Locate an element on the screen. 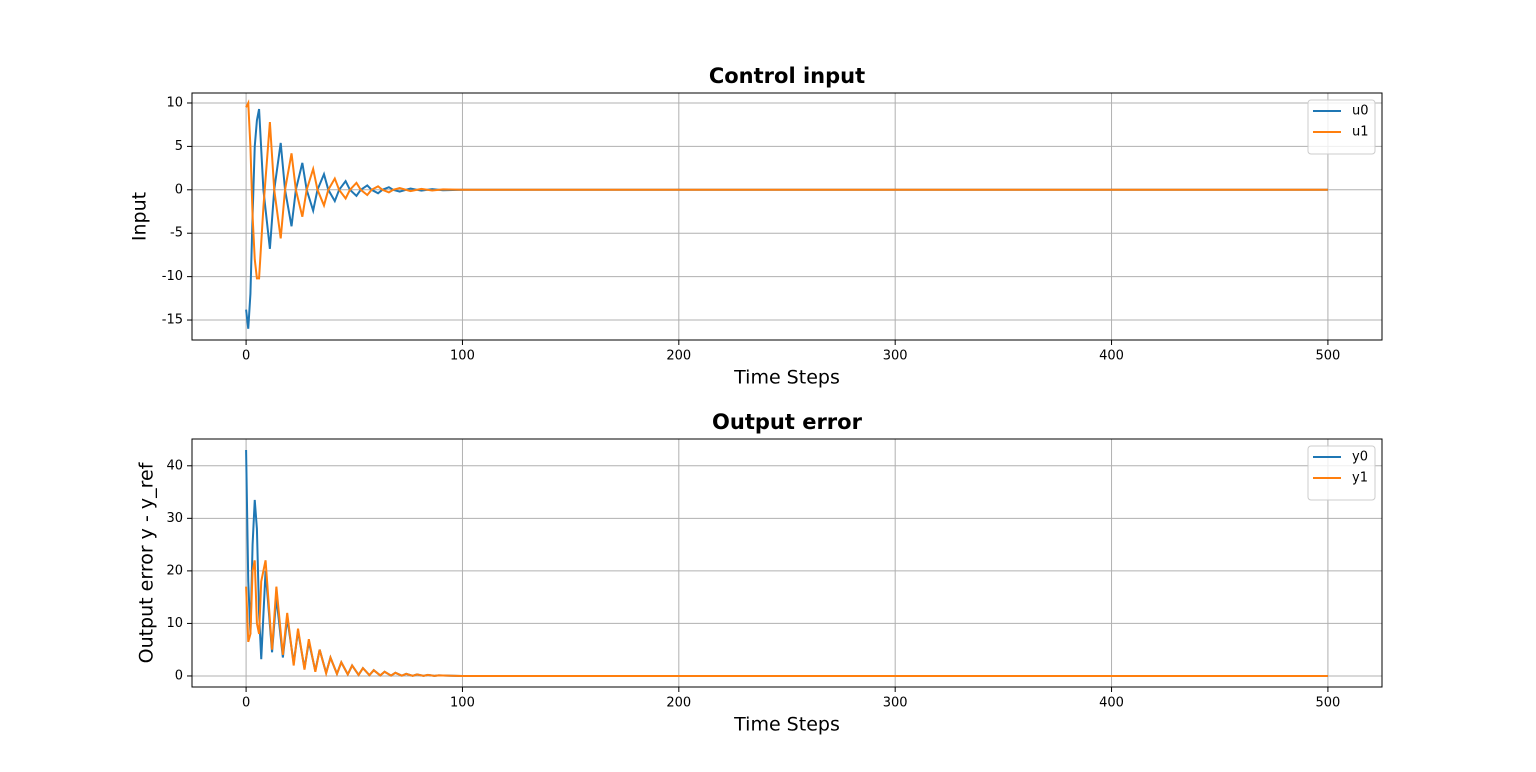 This screenshot has height=772, width=1536. chart-title: Control input is located at coordinates (787, 76).